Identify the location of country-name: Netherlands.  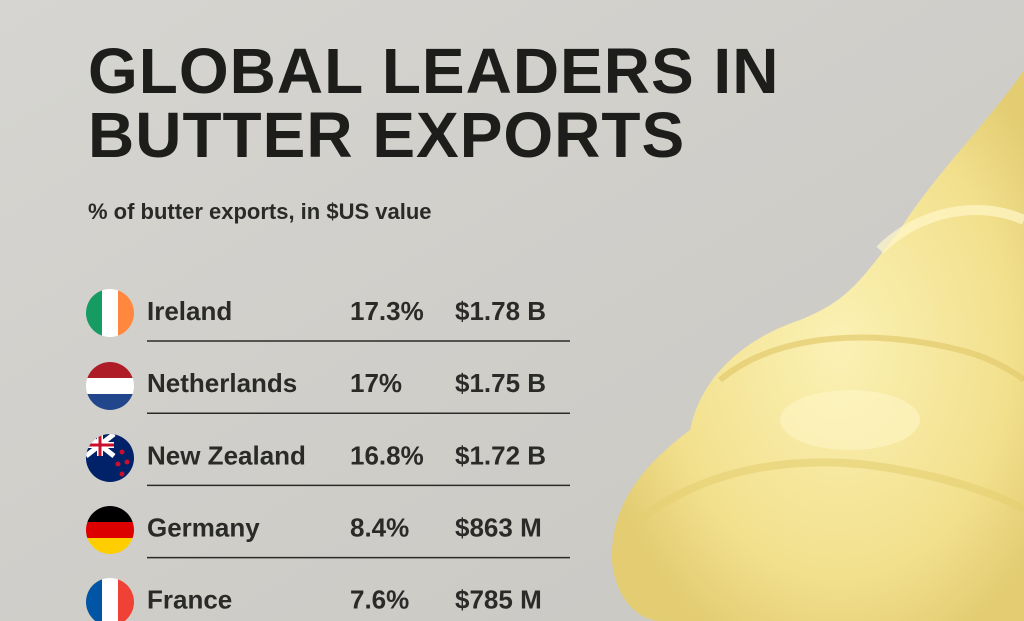
(222, 383).